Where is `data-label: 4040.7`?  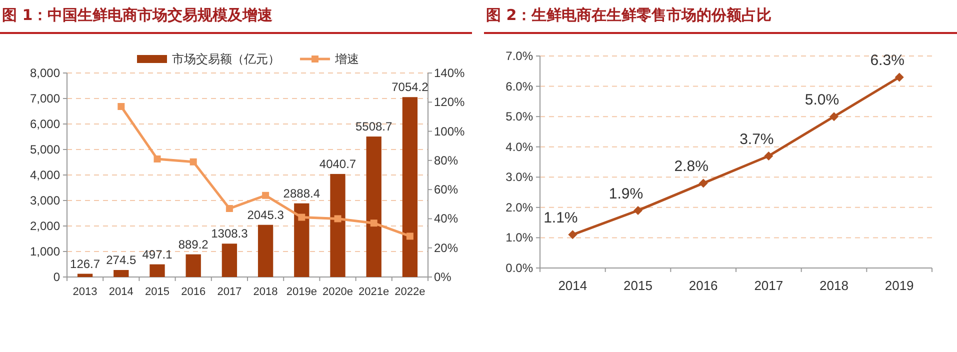
data-label: 4040.7 is located at coordinates (337, 163).